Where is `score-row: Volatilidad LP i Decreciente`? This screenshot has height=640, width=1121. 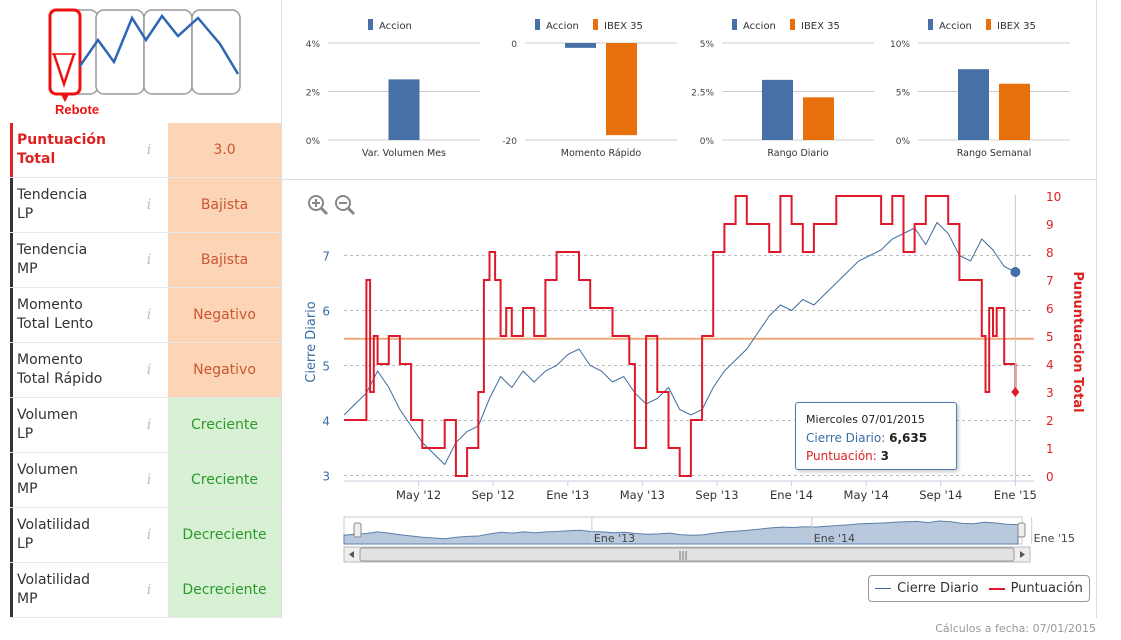
score-row: Volatilidad LP i Decreciente is located at coordinates (145, 535).